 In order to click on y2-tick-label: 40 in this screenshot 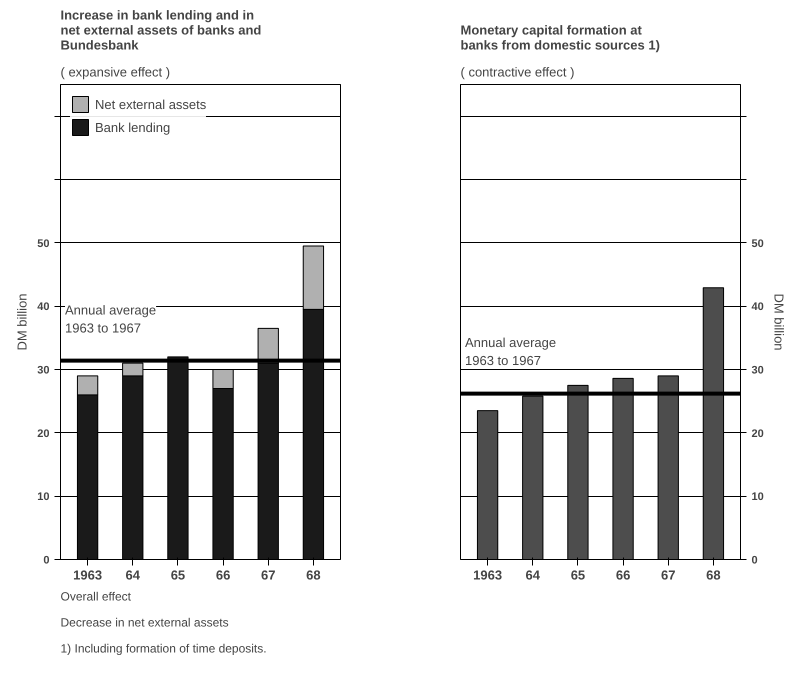, I will do `click(758, 307)`.